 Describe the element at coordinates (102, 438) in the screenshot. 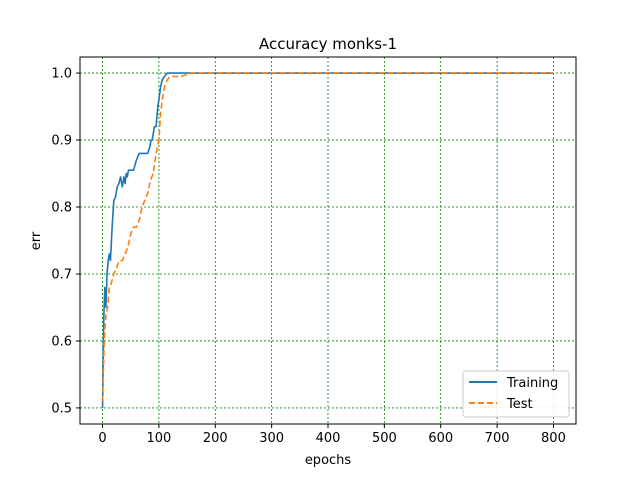

I see `x-tick-label: 0` at that location.